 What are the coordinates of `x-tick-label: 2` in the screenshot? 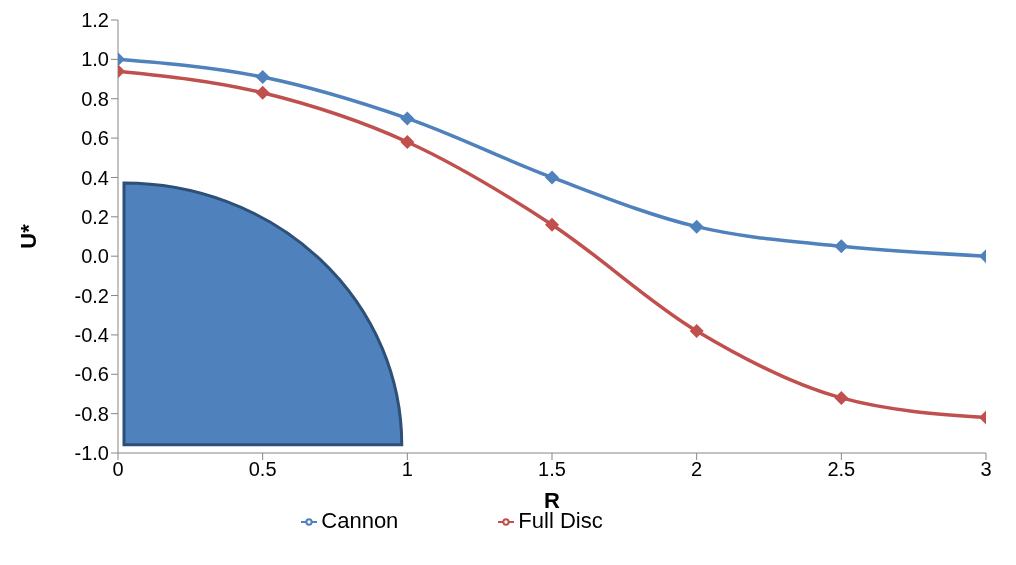 It's located at (697, 469).